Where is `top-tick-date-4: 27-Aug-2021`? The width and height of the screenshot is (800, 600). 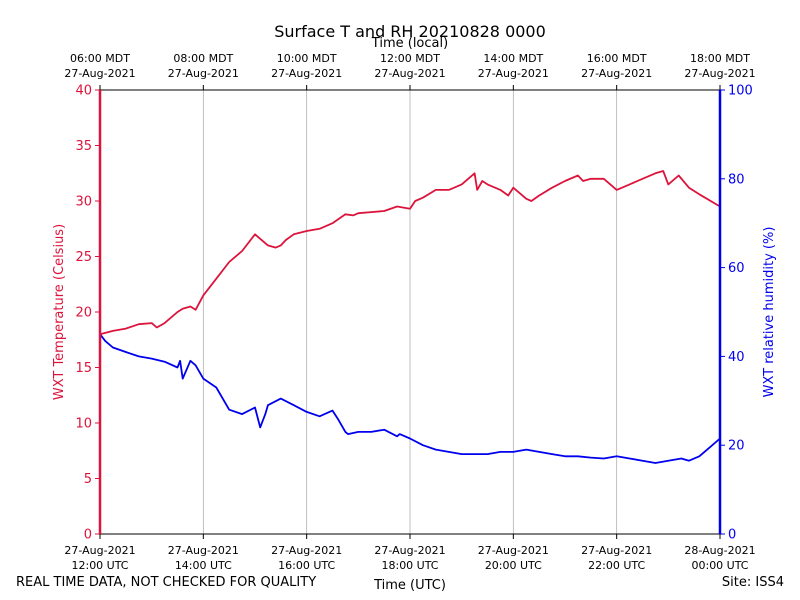
top-tick-date-4: 27-Aug-2021 is located at coordinates (513, 73).